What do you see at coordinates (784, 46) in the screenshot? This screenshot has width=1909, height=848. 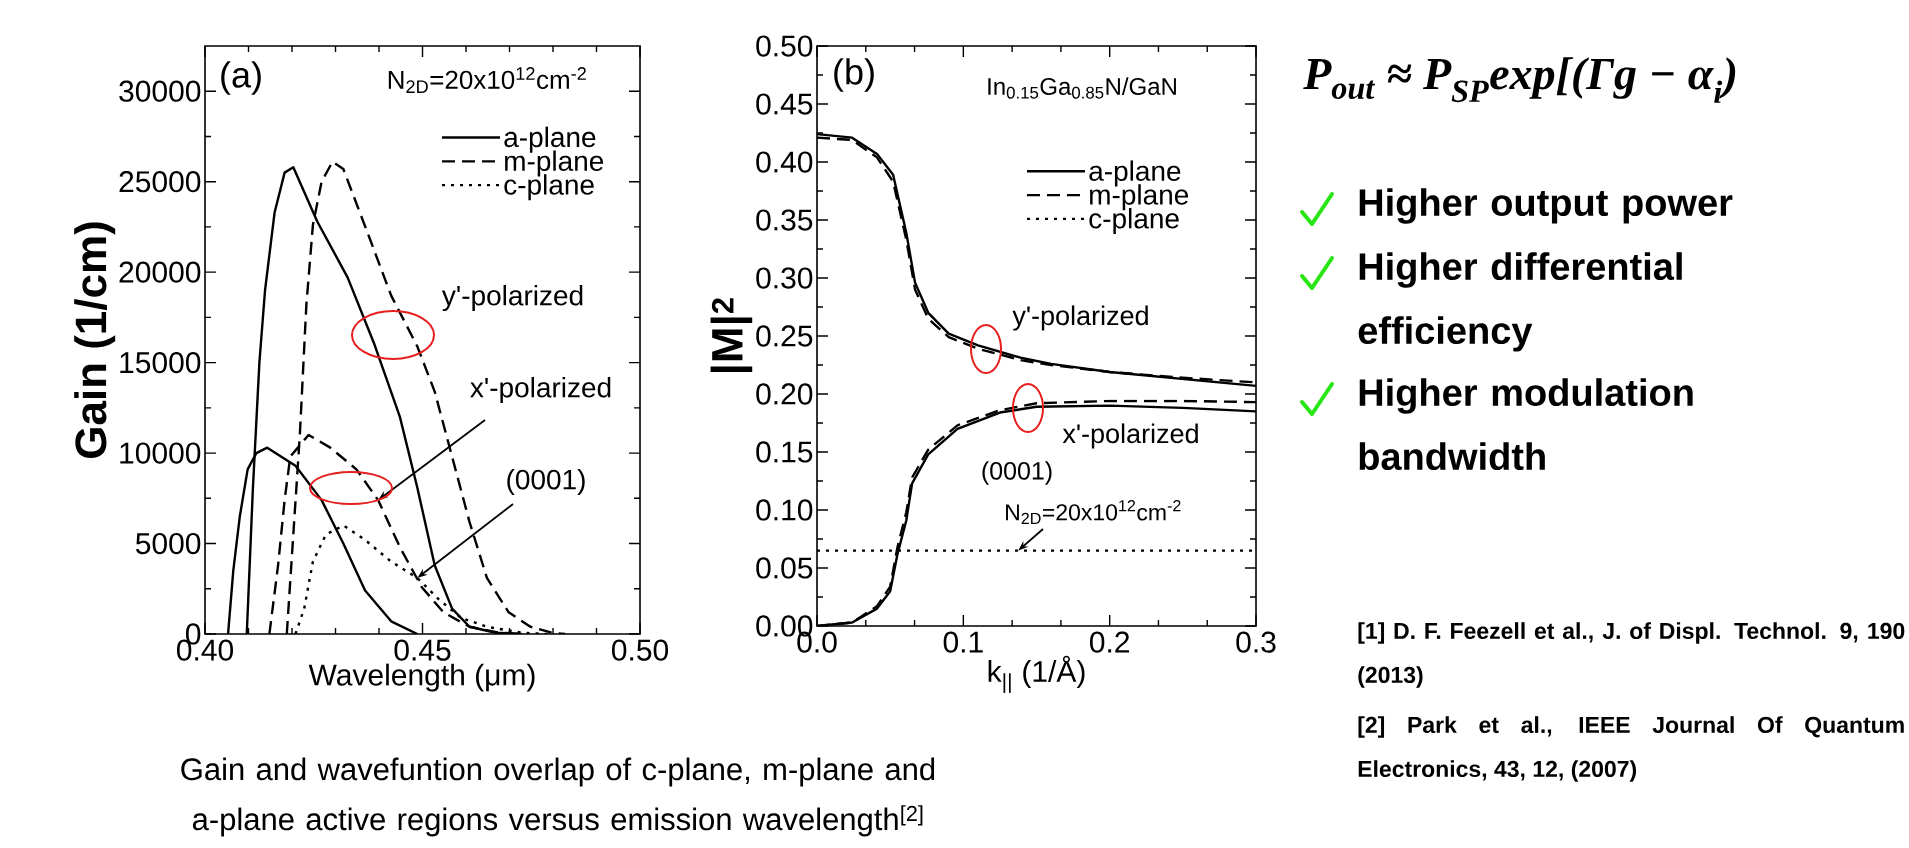 I see `y-tick-label: 0.50` at bounding box center [784, 46].